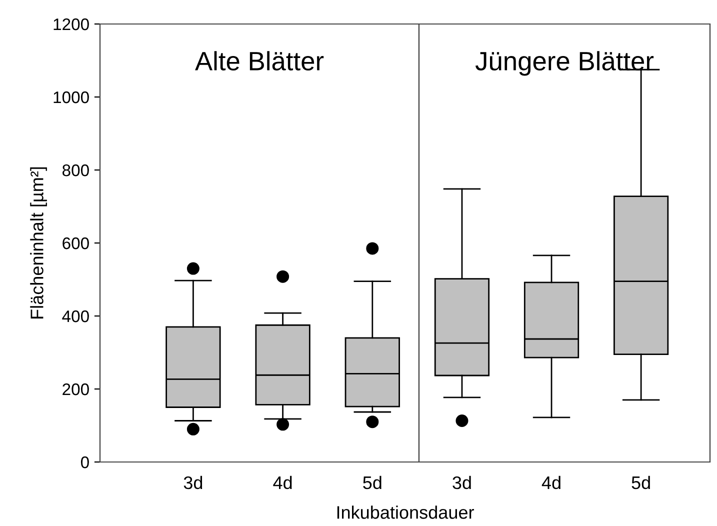 This screenshot has width=717, height=526. Describe the element at coordinates (405, 512) in the screenshot. I see `x-axis-title: Inkubationsdauer` at that location.